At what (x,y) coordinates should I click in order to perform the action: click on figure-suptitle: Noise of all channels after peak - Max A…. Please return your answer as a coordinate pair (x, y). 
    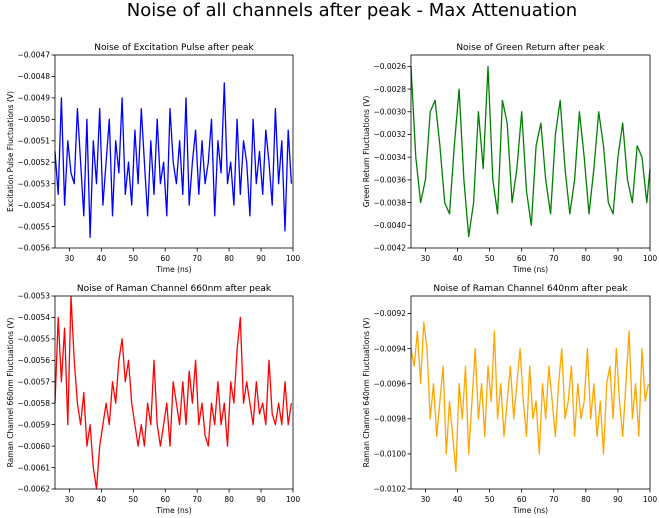
    Looking at the image, I should click on (352, 10).